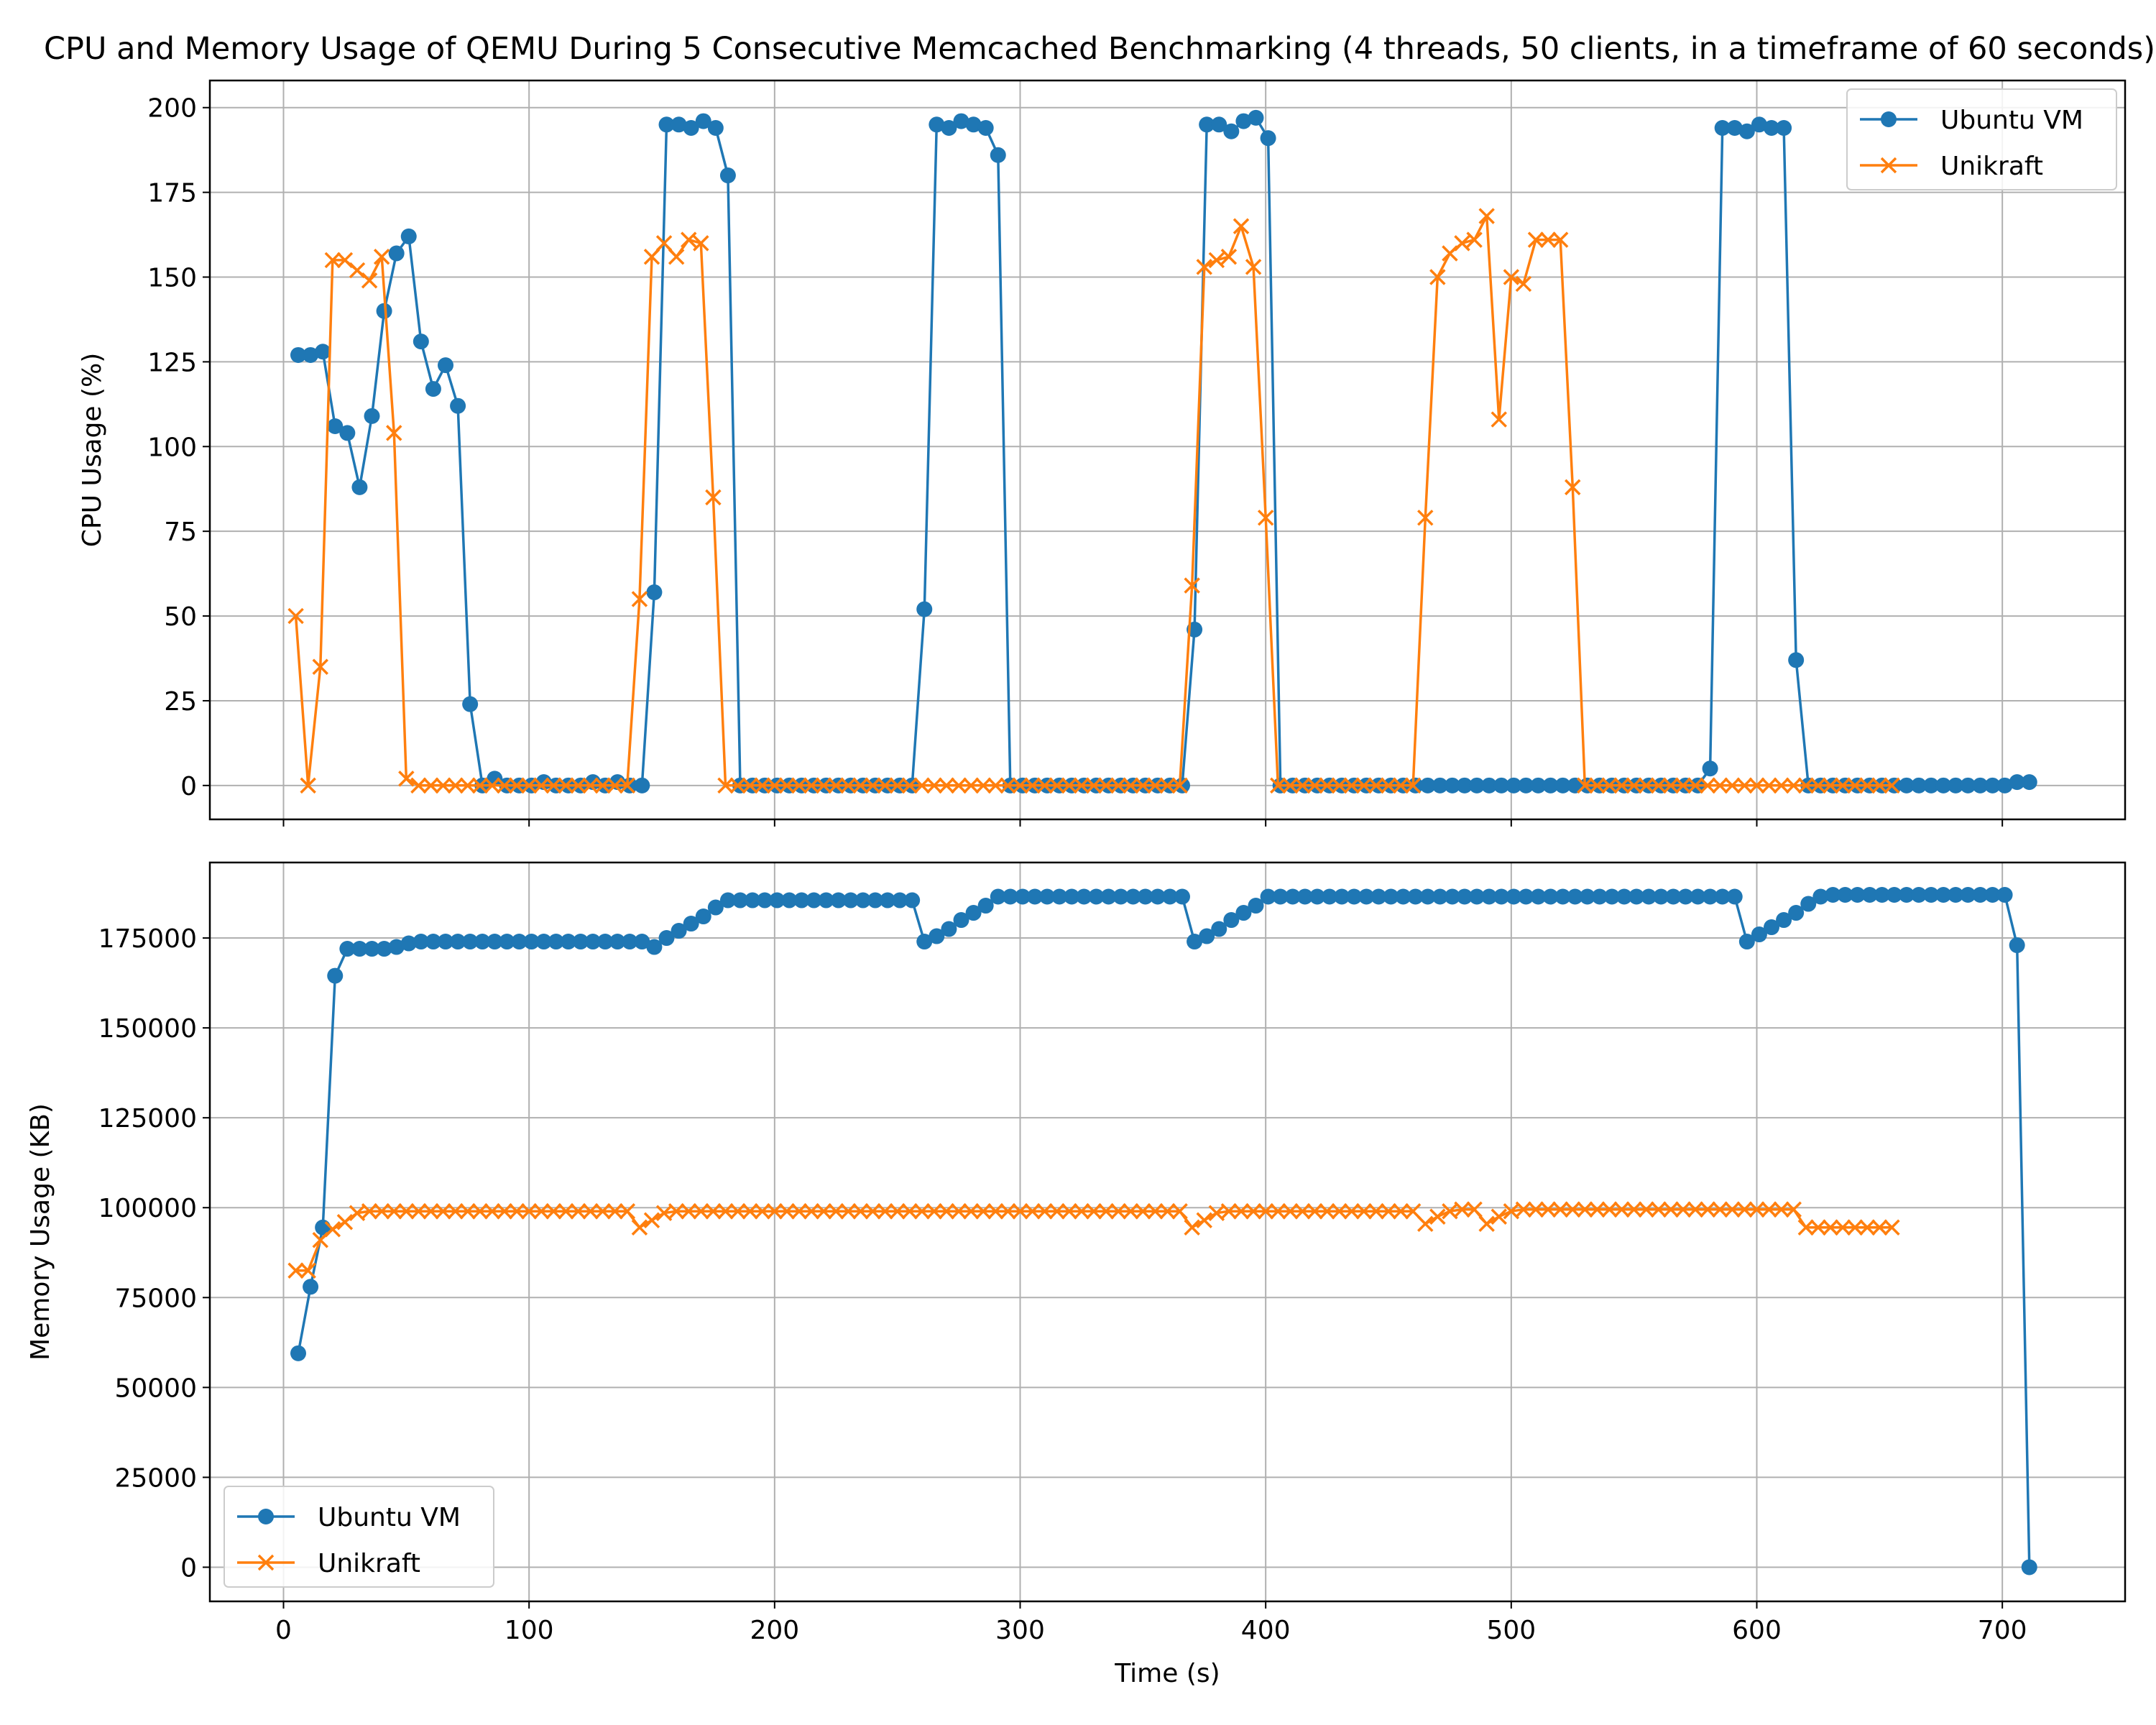 This screenshot has width=2156, height=1725. I want to click on legend-label: Ubuntu VM, so click(389, 1517).